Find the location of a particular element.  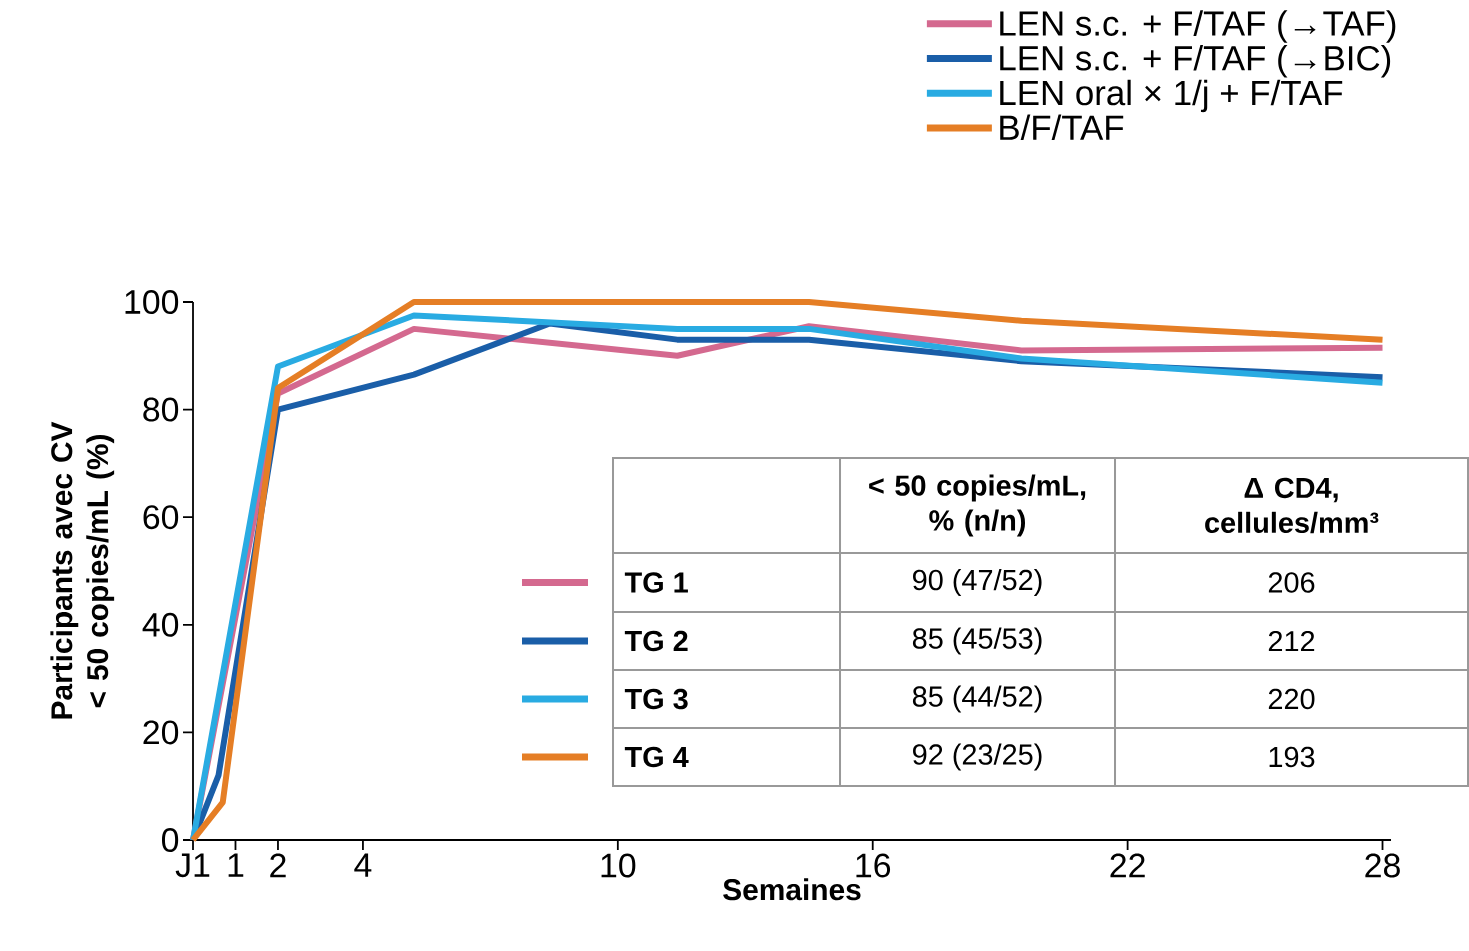

x-tick-label: J1 is located at coordinates (192, 865).